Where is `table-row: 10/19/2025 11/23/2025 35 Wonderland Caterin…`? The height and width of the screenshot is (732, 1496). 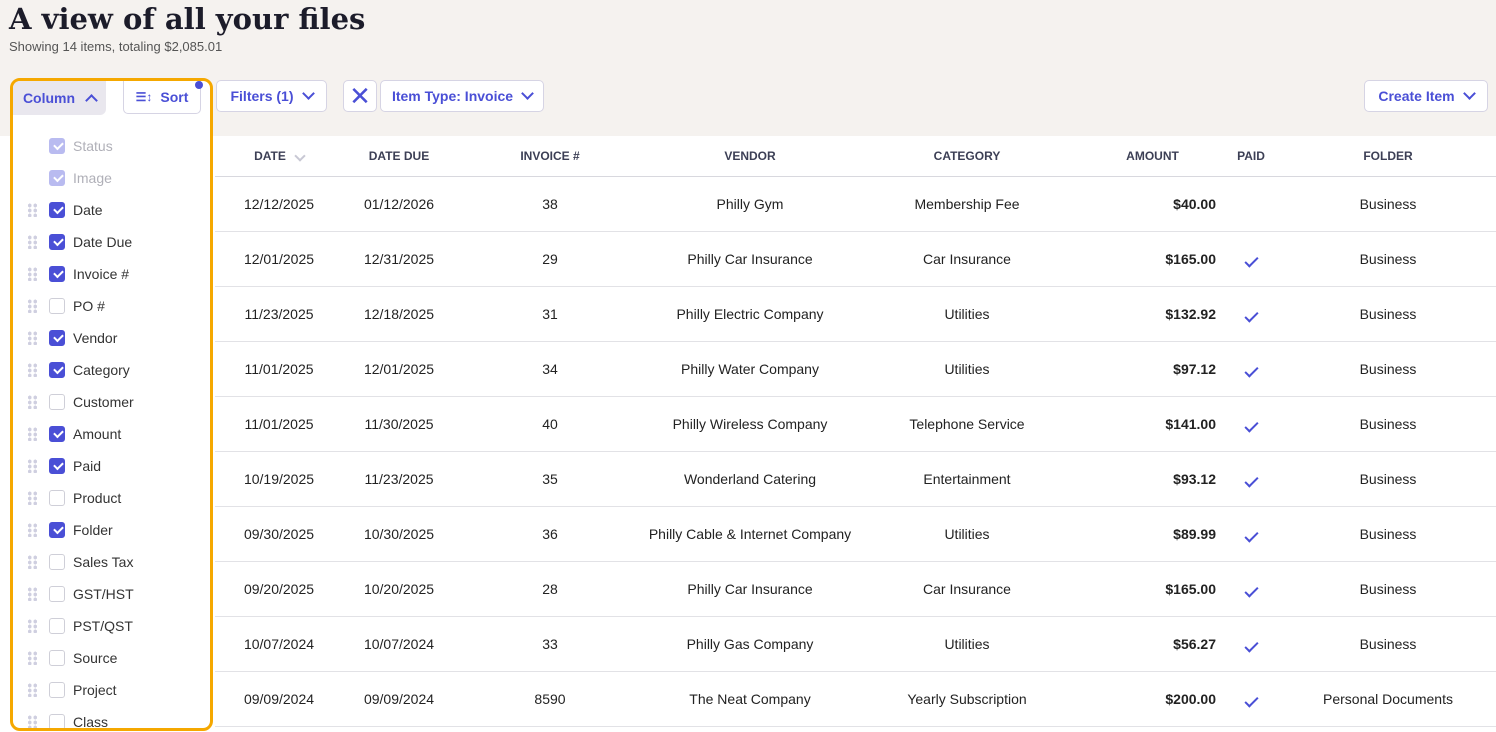
table-row: 10/19/2025 11/23/2025 35 Wonderland Caterin… is located at coordinates (855, 479).